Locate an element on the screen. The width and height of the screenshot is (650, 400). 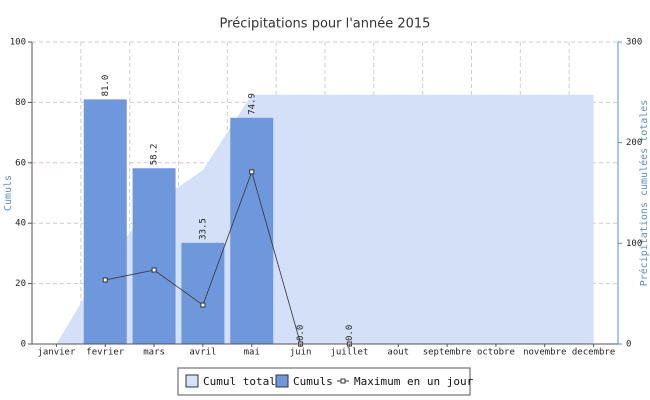
value-label: 74.9 is located at coordinates (252, 104).